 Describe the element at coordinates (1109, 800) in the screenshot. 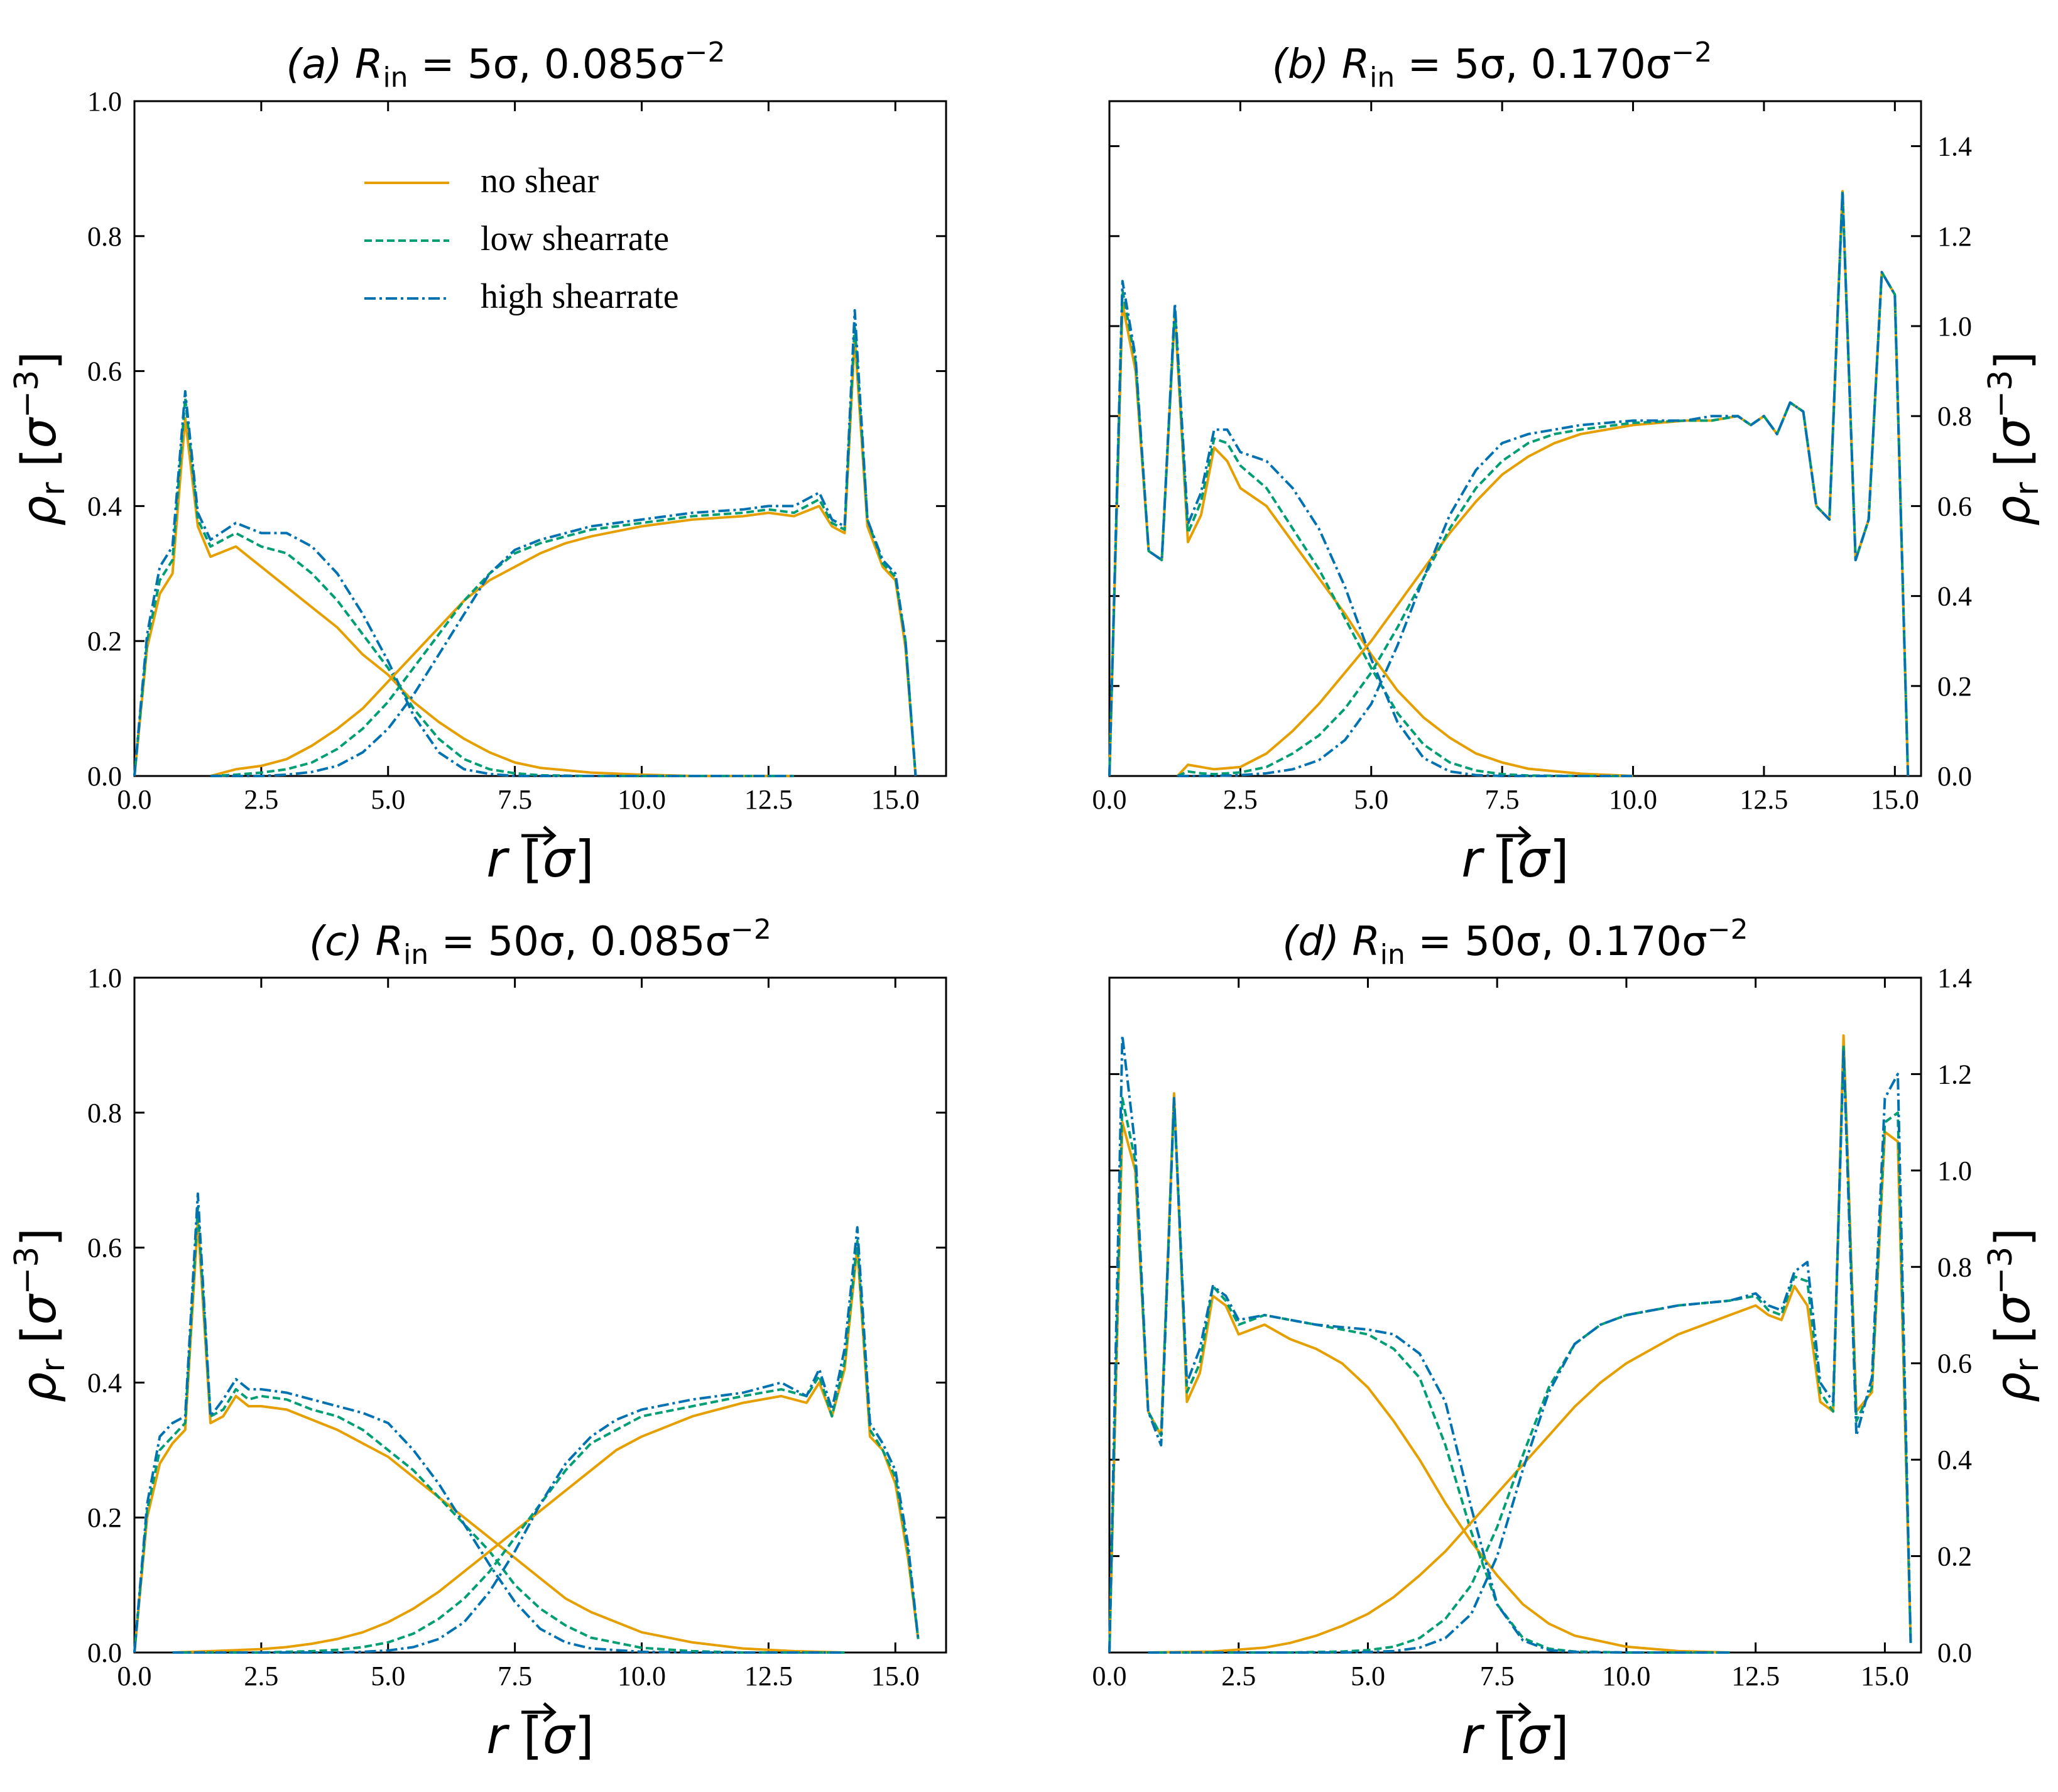

I see `panel-b-xtick-label: 0.0` at that location.